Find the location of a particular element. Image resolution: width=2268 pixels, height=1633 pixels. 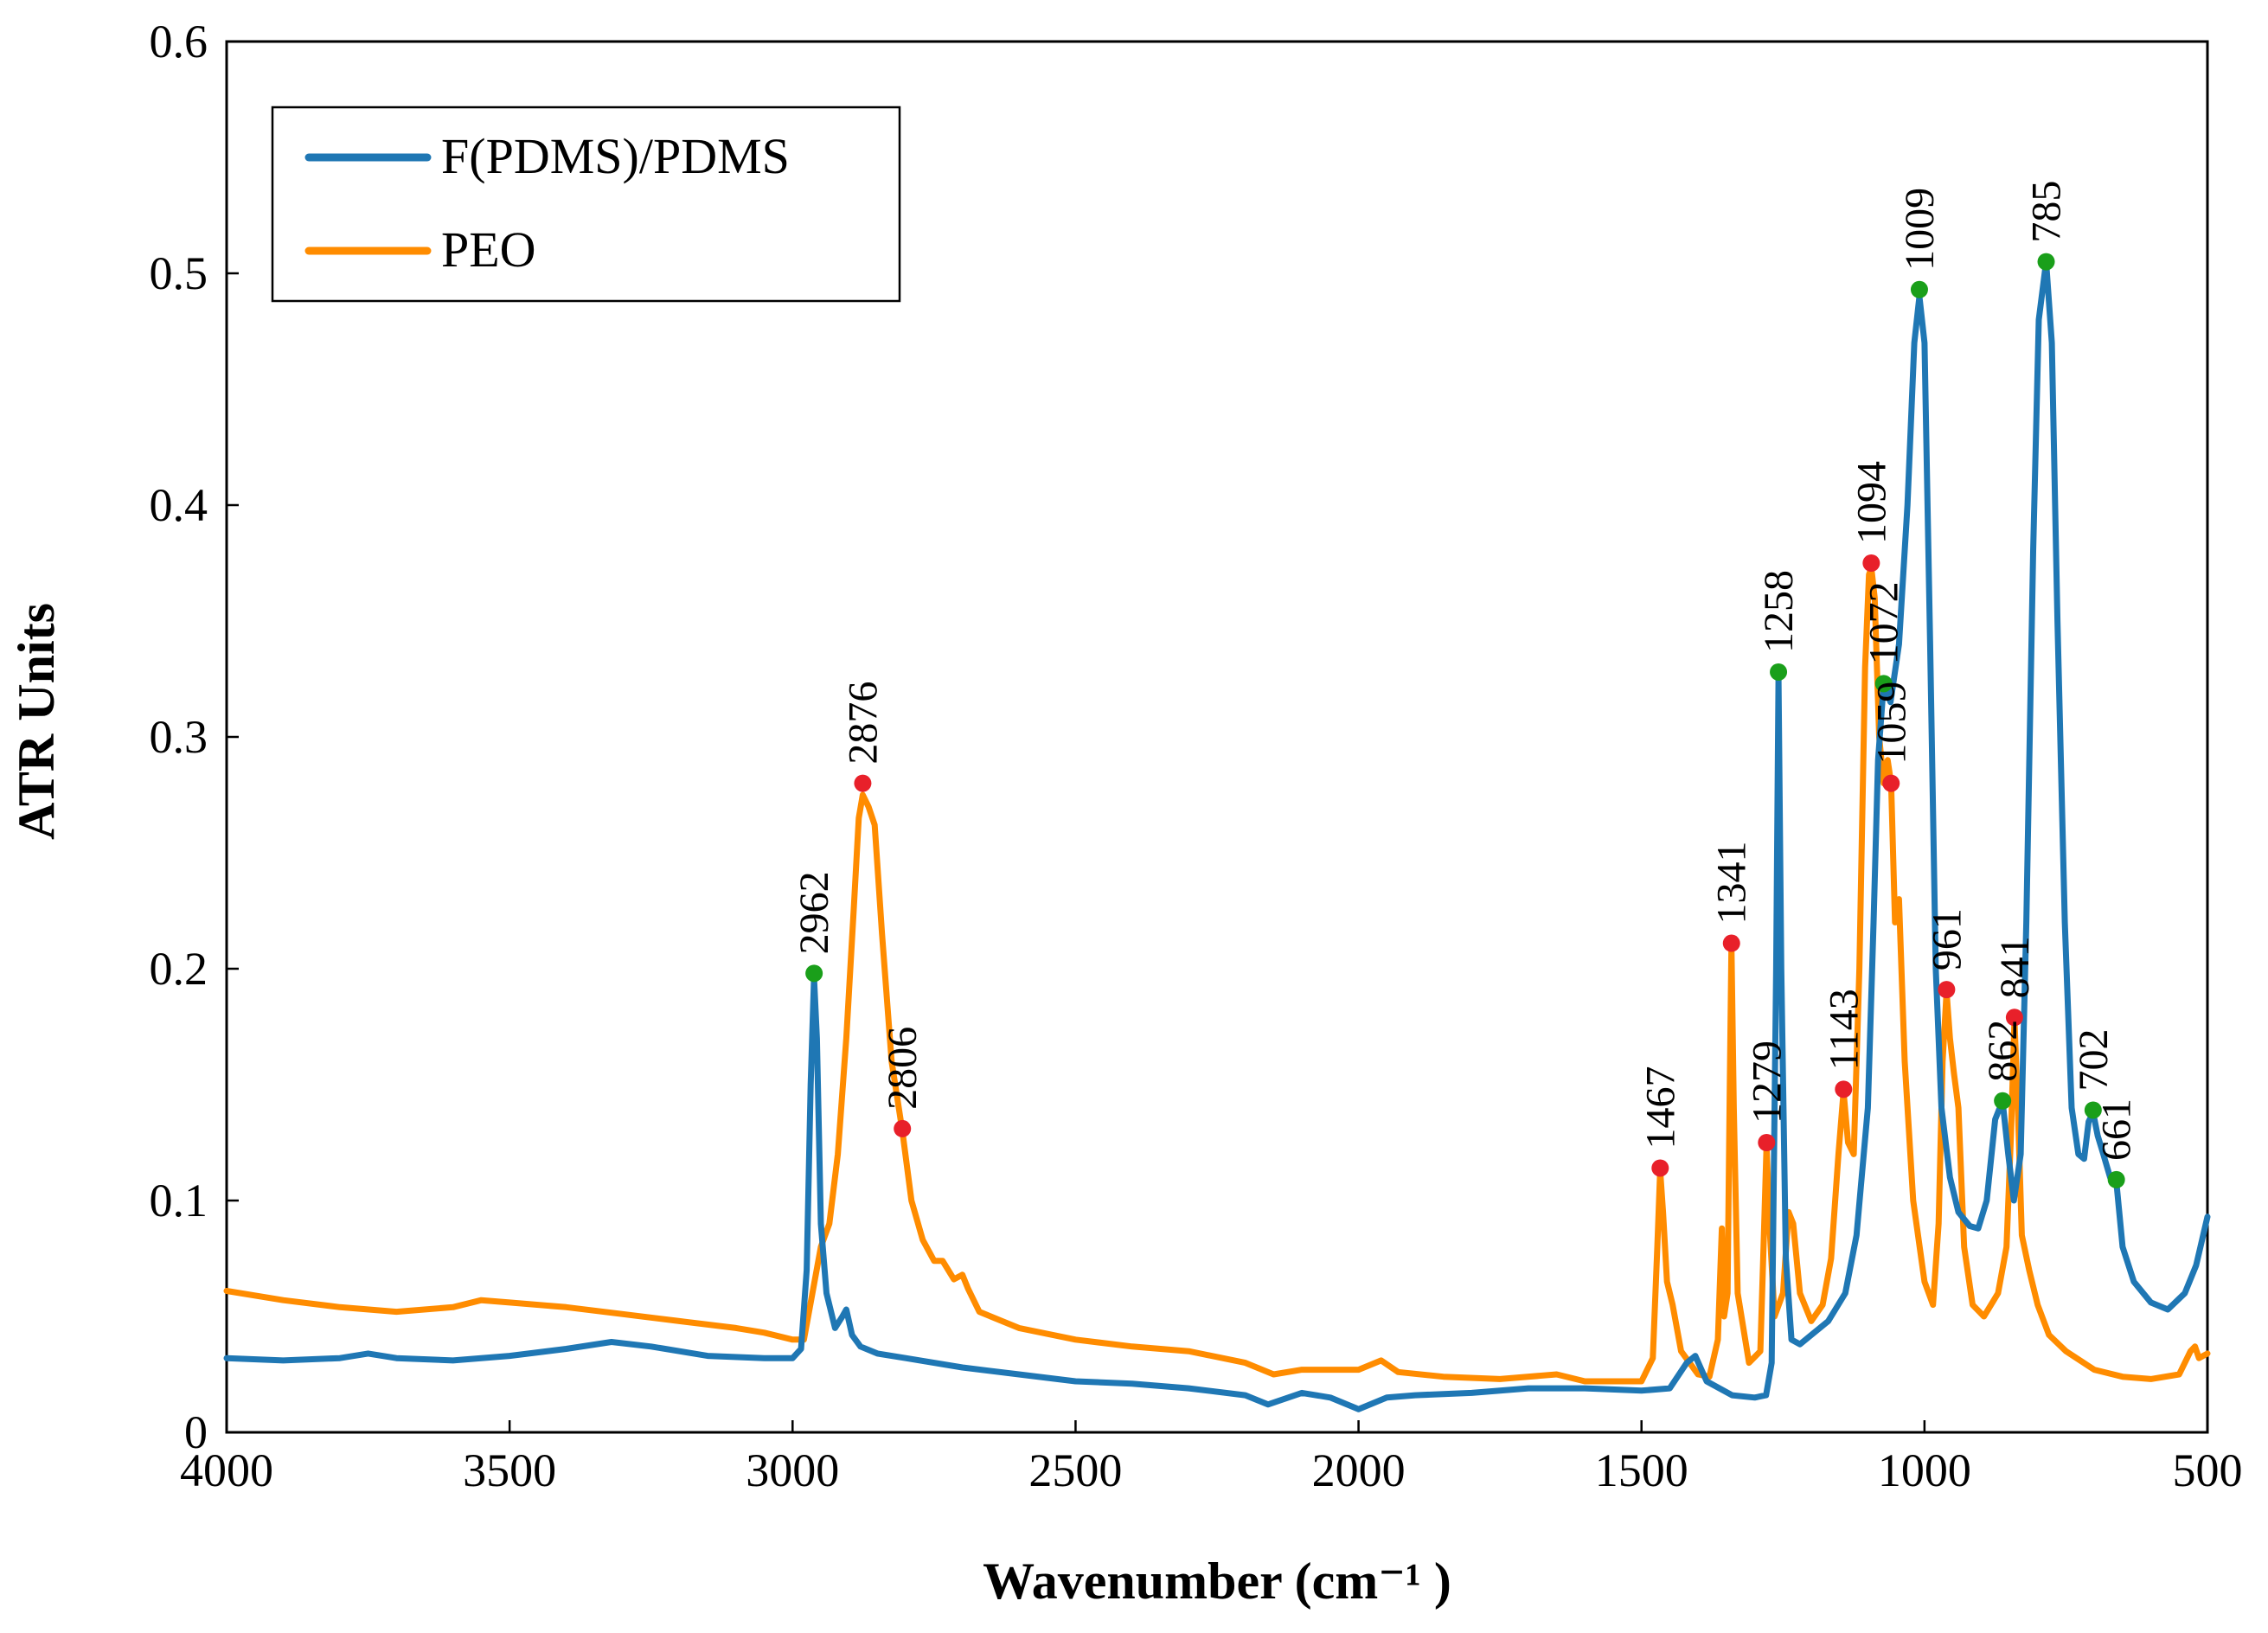

x-tick-label: 500 is located at coordinates (2208, 1470).